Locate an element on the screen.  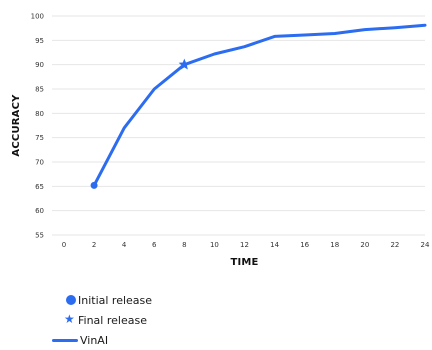
final-release-marker is located at coordinates (184, 64).